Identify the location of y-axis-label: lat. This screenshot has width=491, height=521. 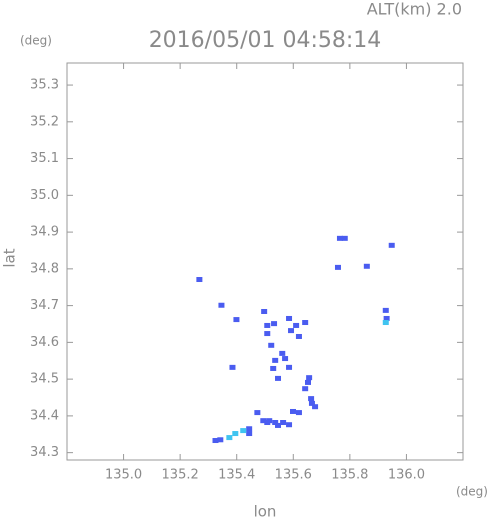
(10, 257).